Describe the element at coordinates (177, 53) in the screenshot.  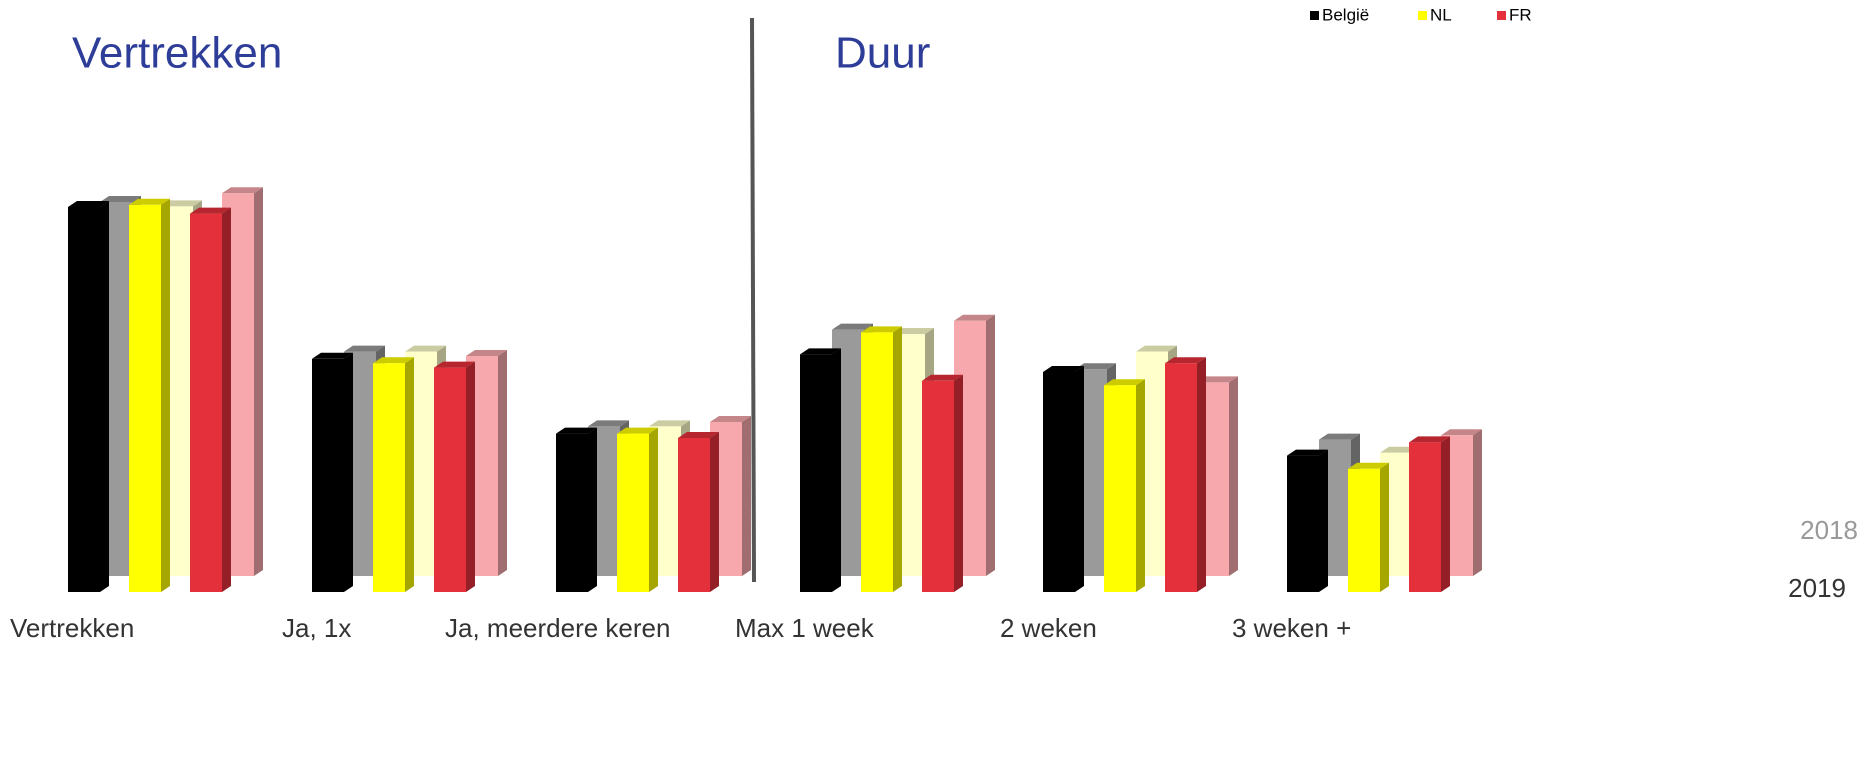
I see `section-title: Vertrekken` at that location.